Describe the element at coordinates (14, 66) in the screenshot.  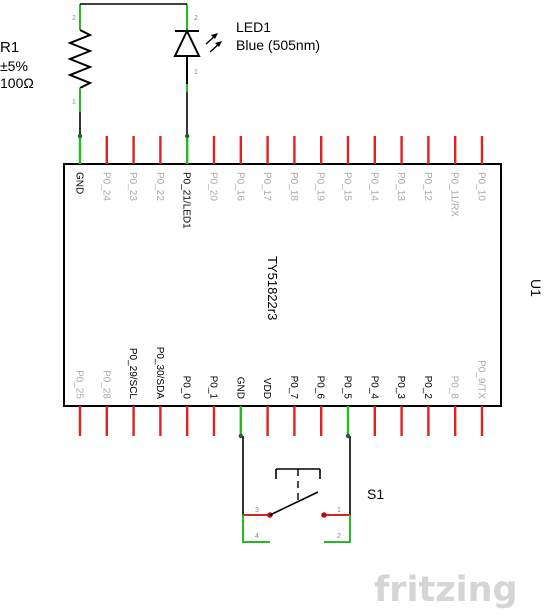
I see `resistor-tolerance-label: ±5%` at that location.